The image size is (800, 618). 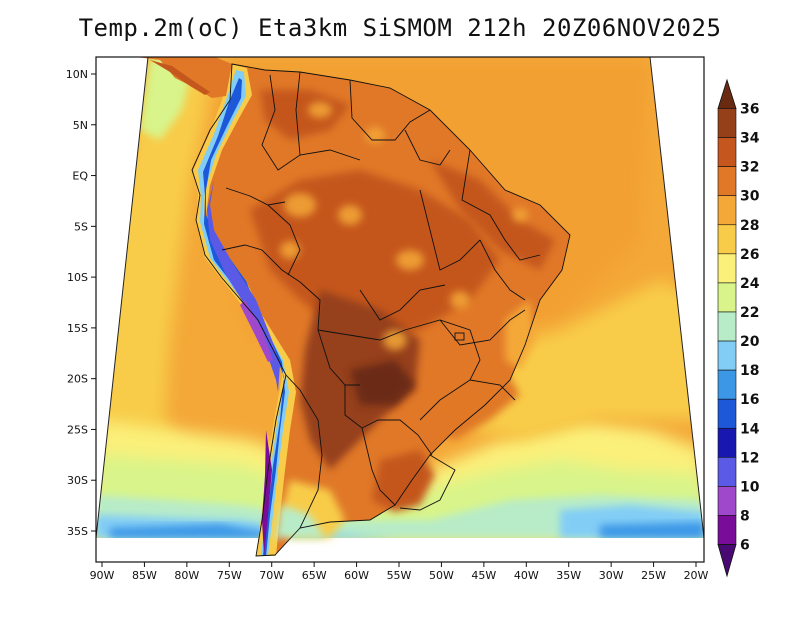 What do you see at coordinates (77, 429) in the screenshot?
I see `lat-tick-label: 25S` at bounding box center [77, 429].